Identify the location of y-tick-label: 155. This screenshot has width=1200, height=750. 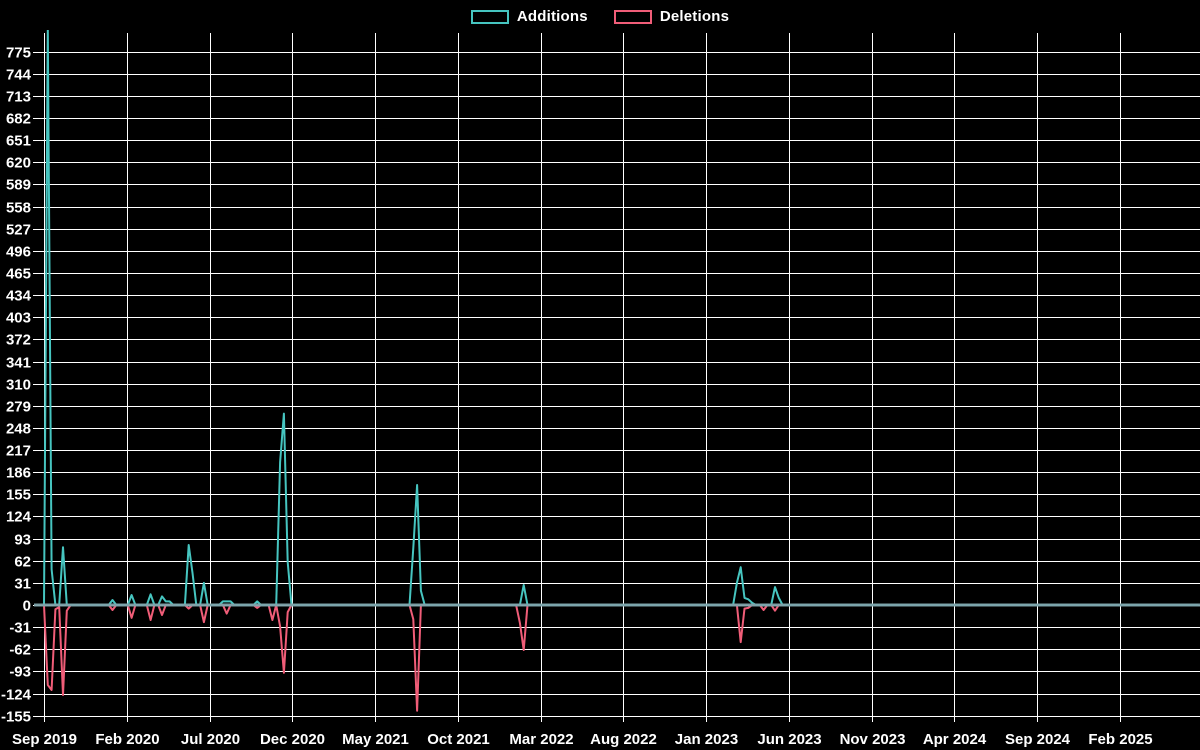
(18, 495).